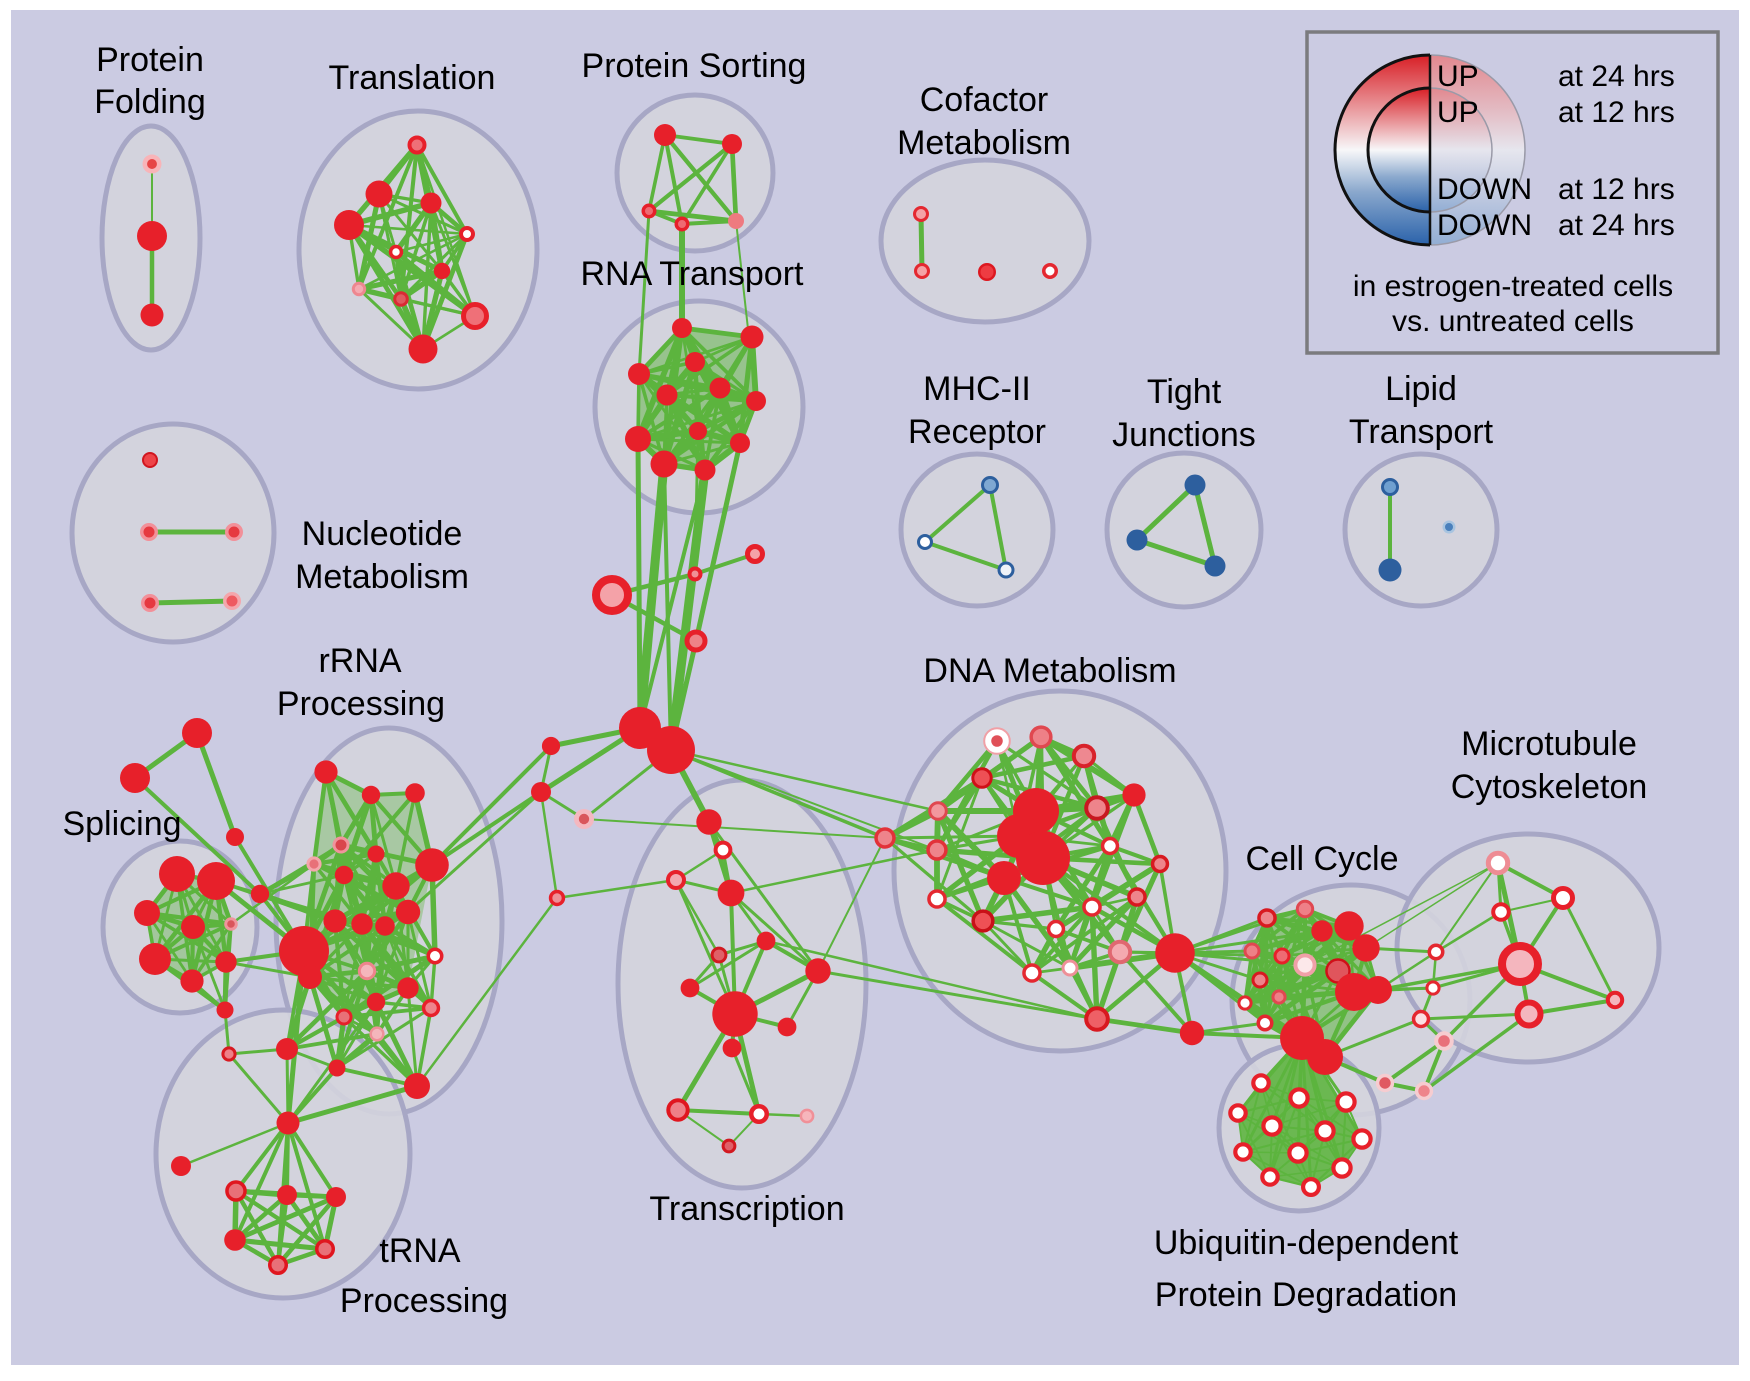 The width and height of the screenshot is (1750, 1381). I want to click on svg-text: RNA Transport, so click(693, 274).